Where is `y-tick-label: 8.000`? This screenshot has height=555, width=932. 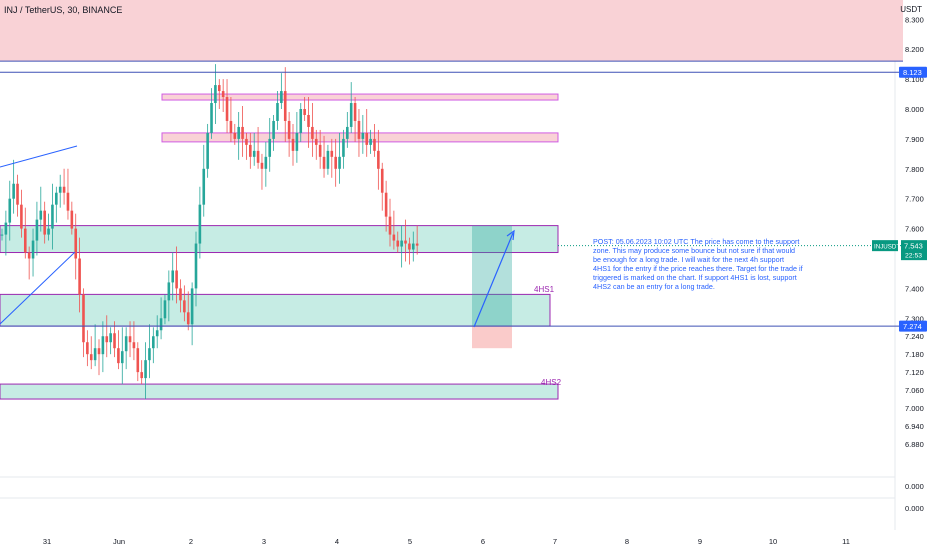
y-tick-label: 8.000 is located at coordinates (914, 109).